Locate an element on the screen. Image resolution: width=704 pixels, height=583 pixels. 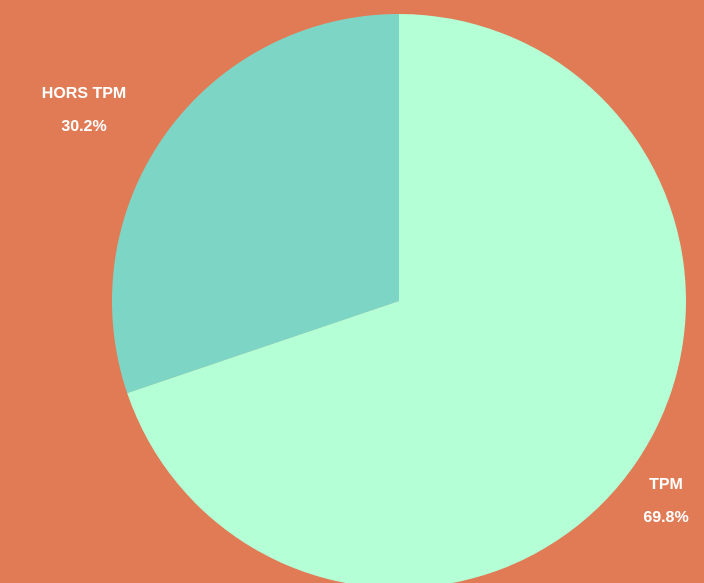
slice-value-hors-tpm: 30.2% is located at coordinates (83, 126).